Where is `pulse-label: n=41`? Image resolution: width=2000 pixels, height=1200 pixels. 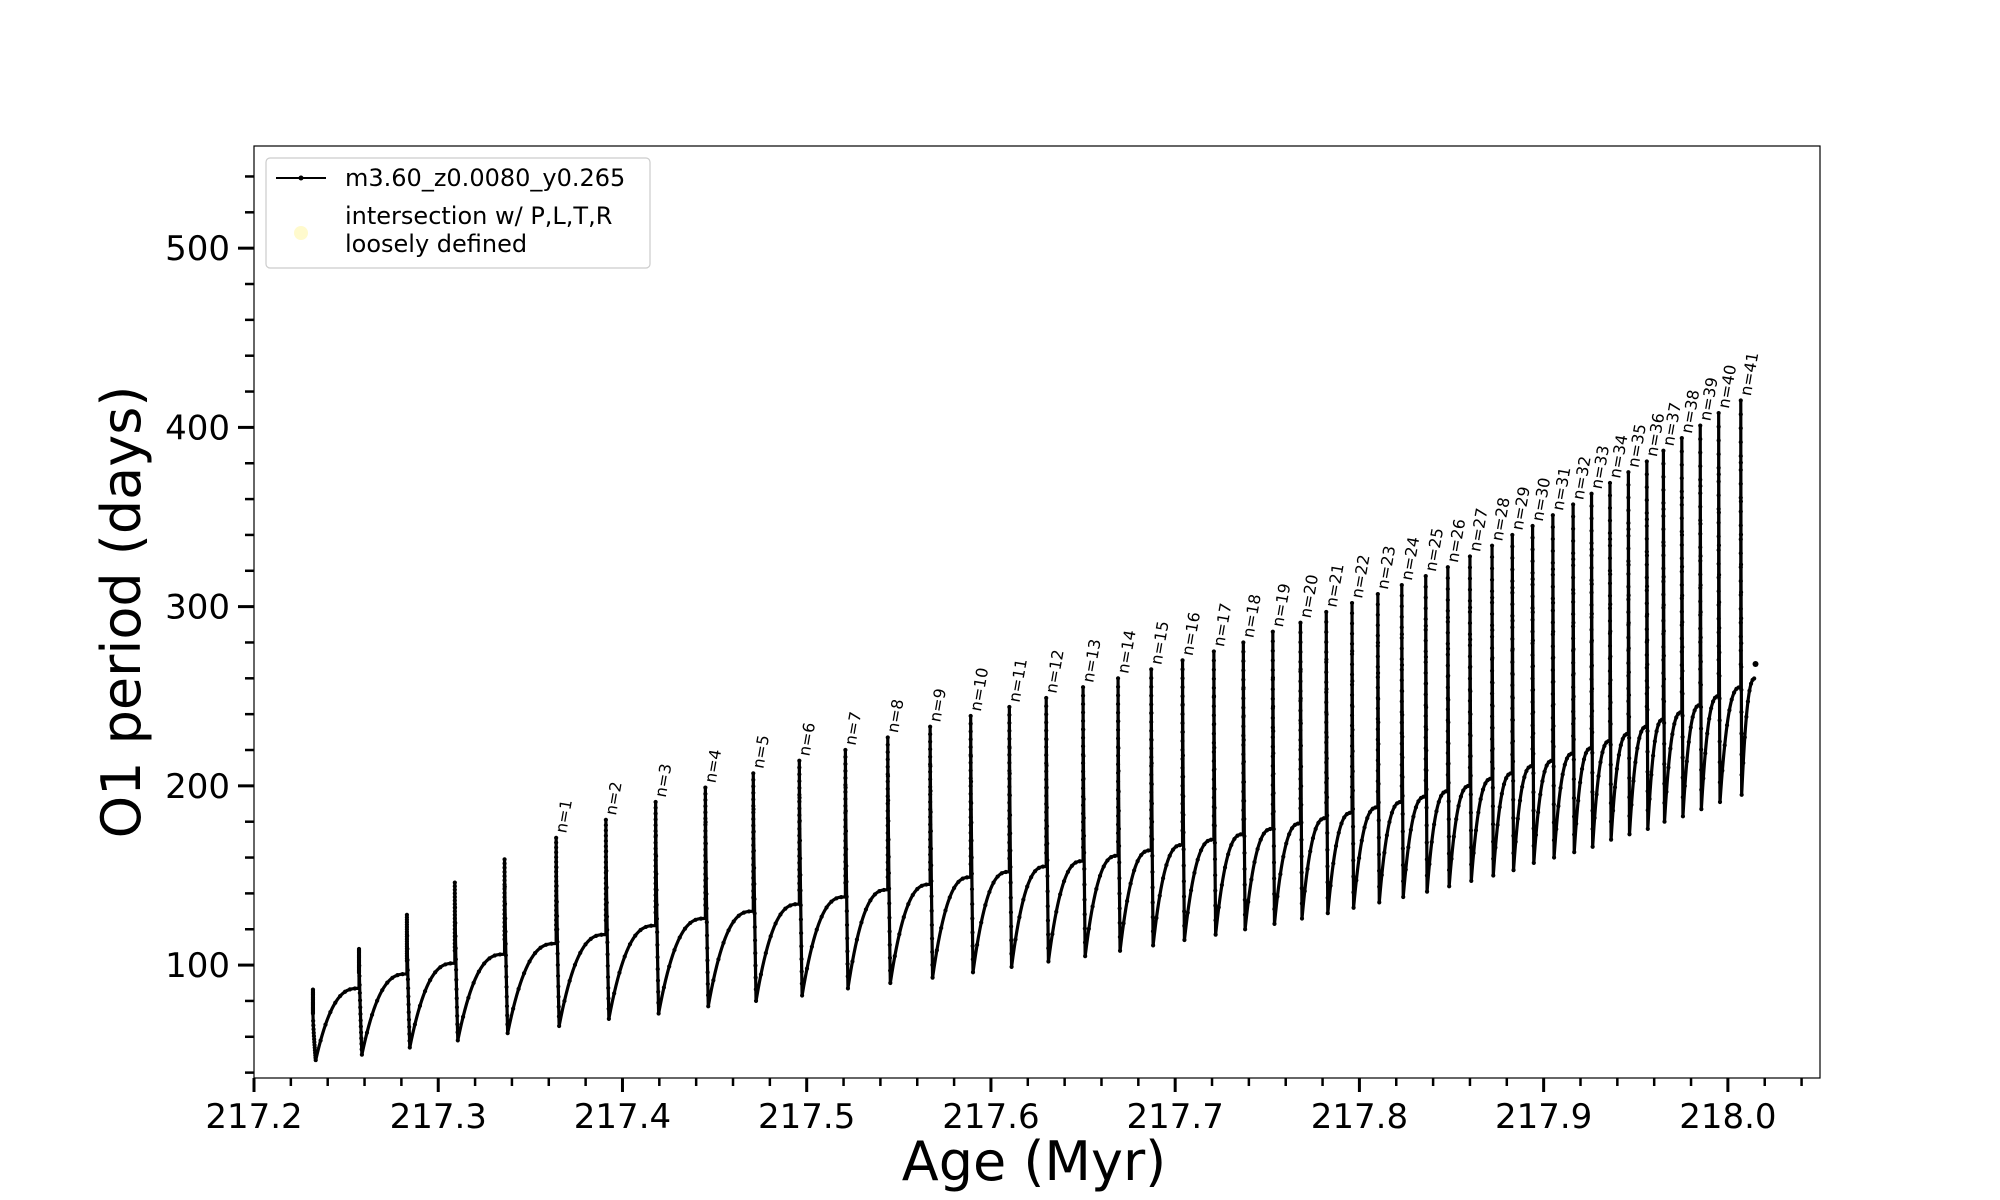
pulse-label: n=41 is located at coordinates (1749, 374).